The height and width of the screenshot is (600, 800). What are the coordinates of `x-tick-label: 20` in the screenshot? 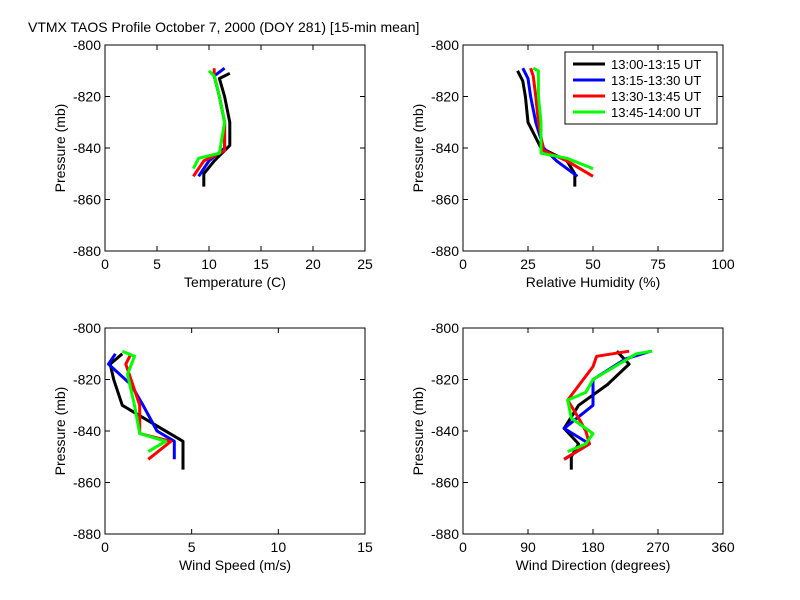 It's located at (313, 264).